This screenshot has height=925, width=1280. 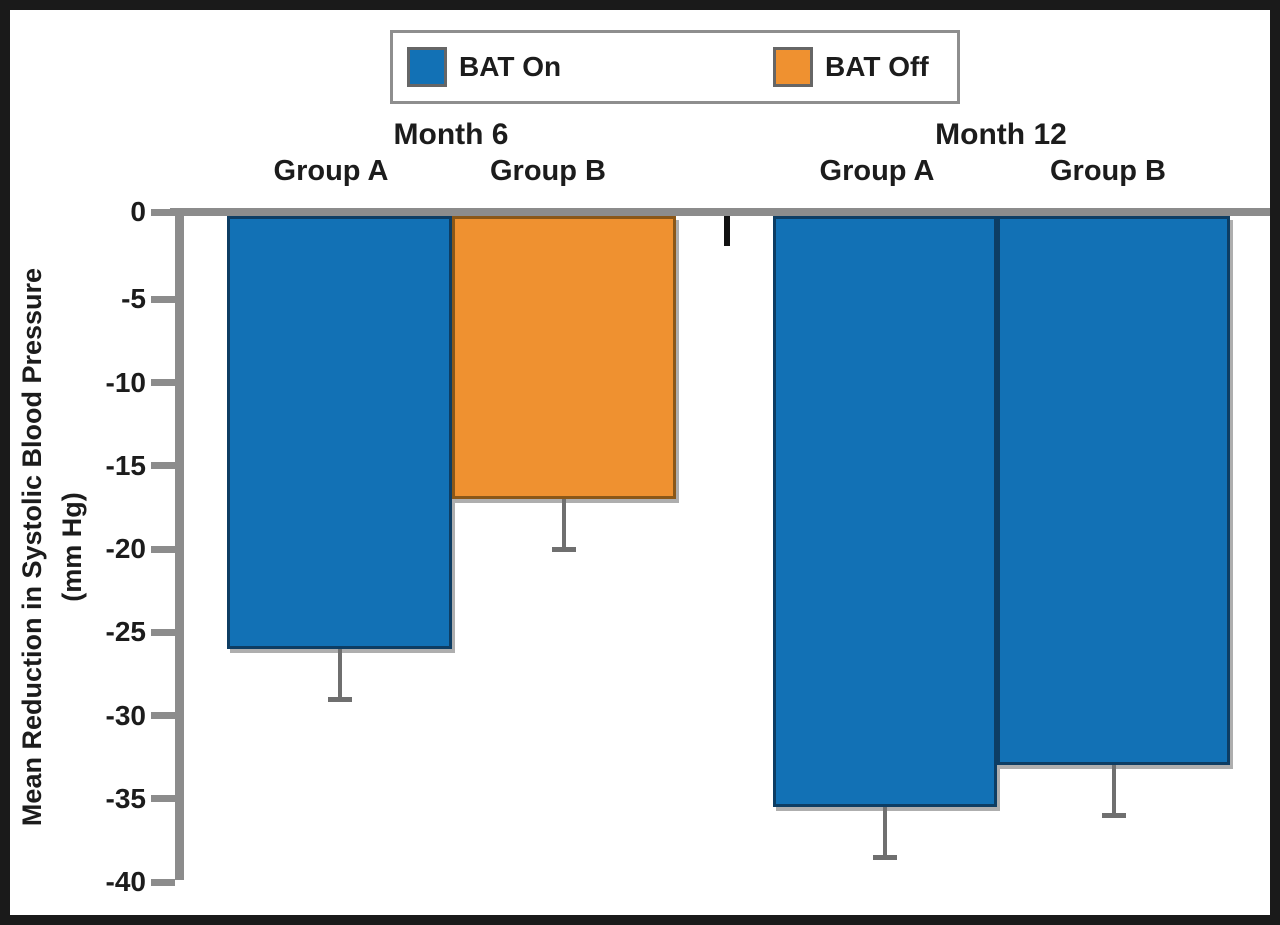 What do you see at coordinates (138, 211) in the screenshot?
I see `y-axis-tick-label: 0` at bounding box center [138, 211].